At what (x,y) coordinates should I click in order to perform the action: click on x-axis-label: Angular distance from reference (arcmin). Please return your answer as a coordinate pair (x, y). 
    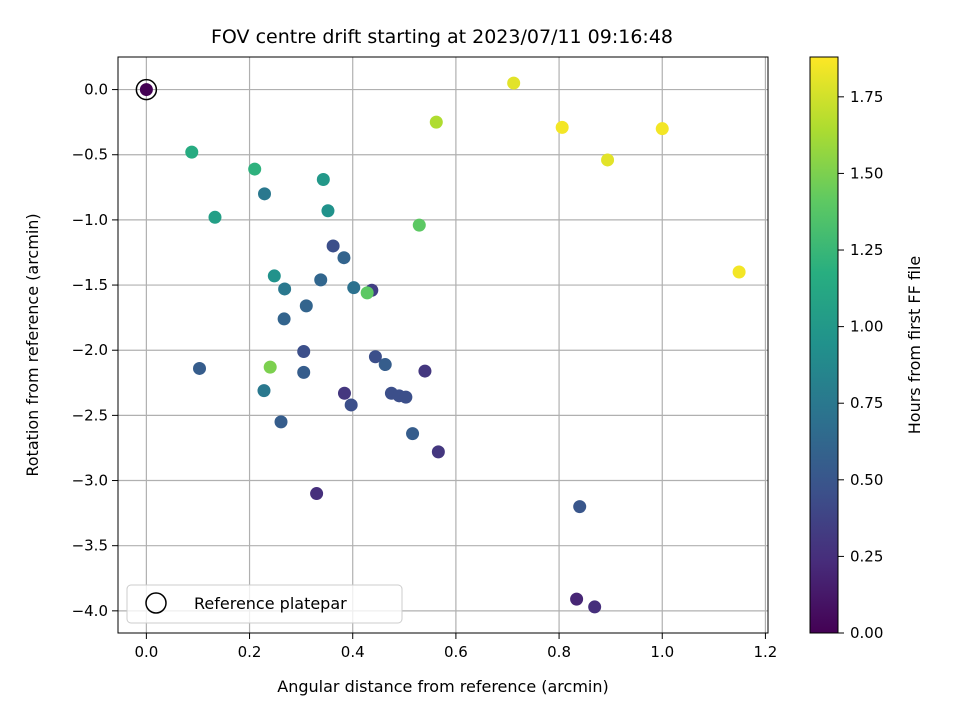
    Looking at the image, I should click on (442, 686).